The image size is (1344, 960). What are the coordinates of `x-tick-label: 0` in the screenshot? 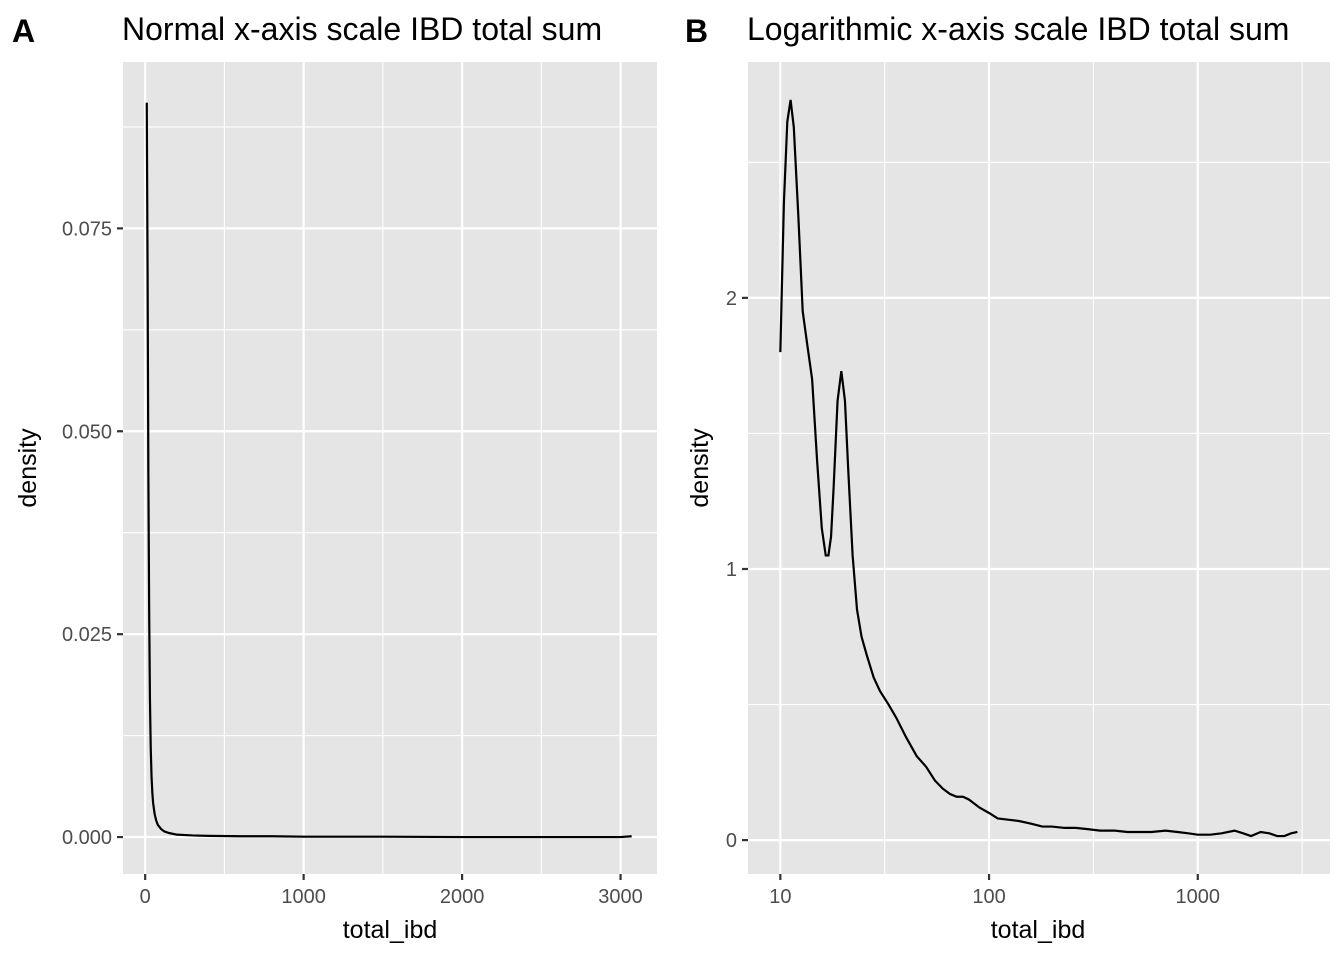 It's located at (145, 897).